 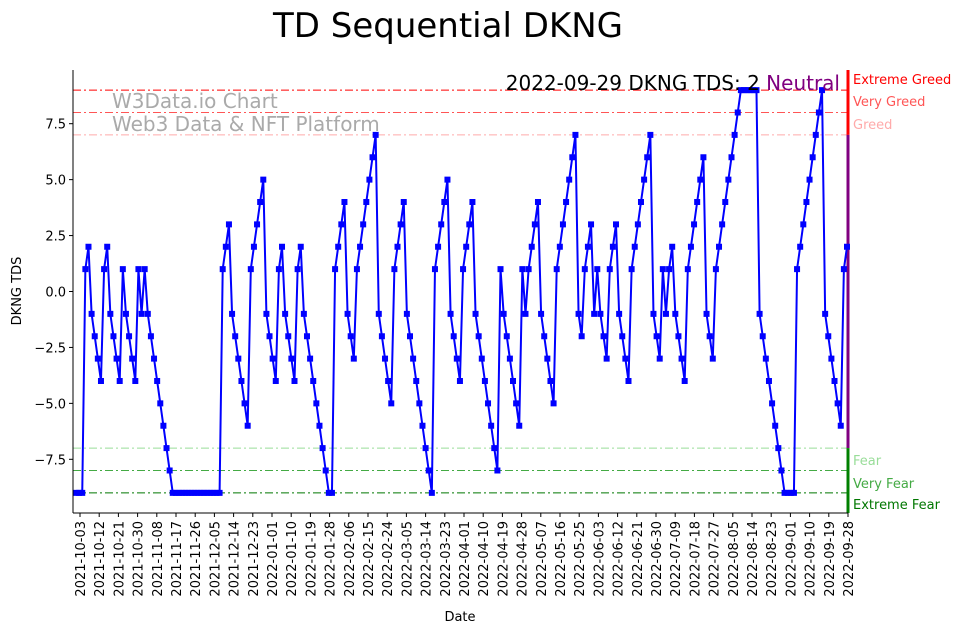 I want to click on x-tick-label: 2022-05-25, so click(x=580, y=559).